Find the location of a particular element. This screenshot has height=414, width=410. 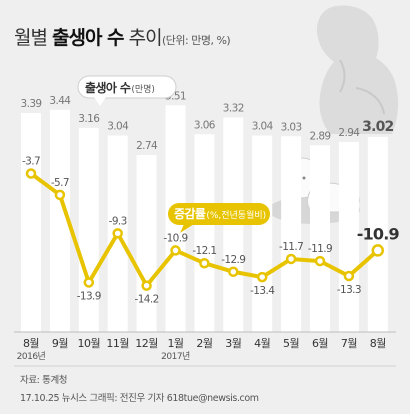

bar-value-label: 2.74 is located at coordinates (147, 146).